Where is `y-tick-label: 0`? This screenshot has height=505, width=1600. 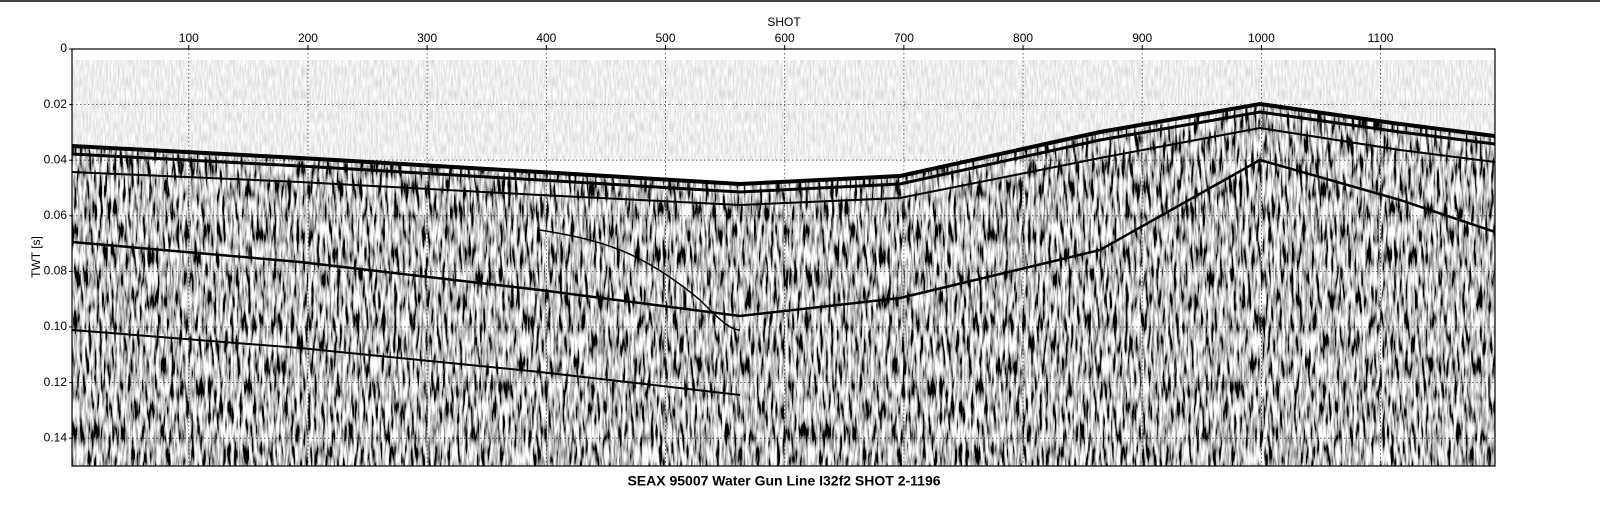 y-tick-label: 0 is located at coordinates (63, 48).